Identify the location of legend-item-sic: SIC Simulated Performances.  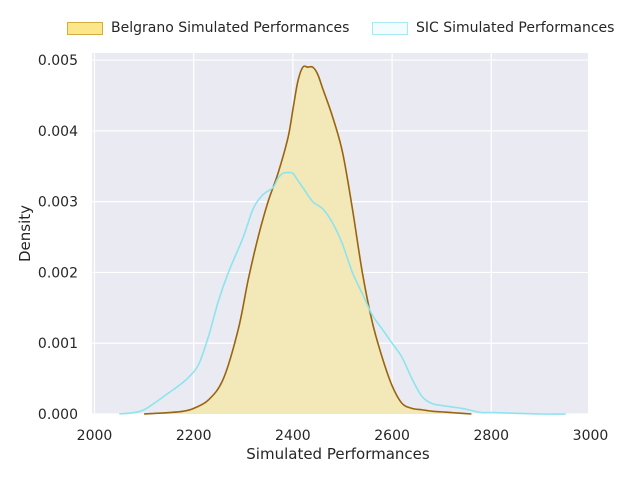
(493, 28).